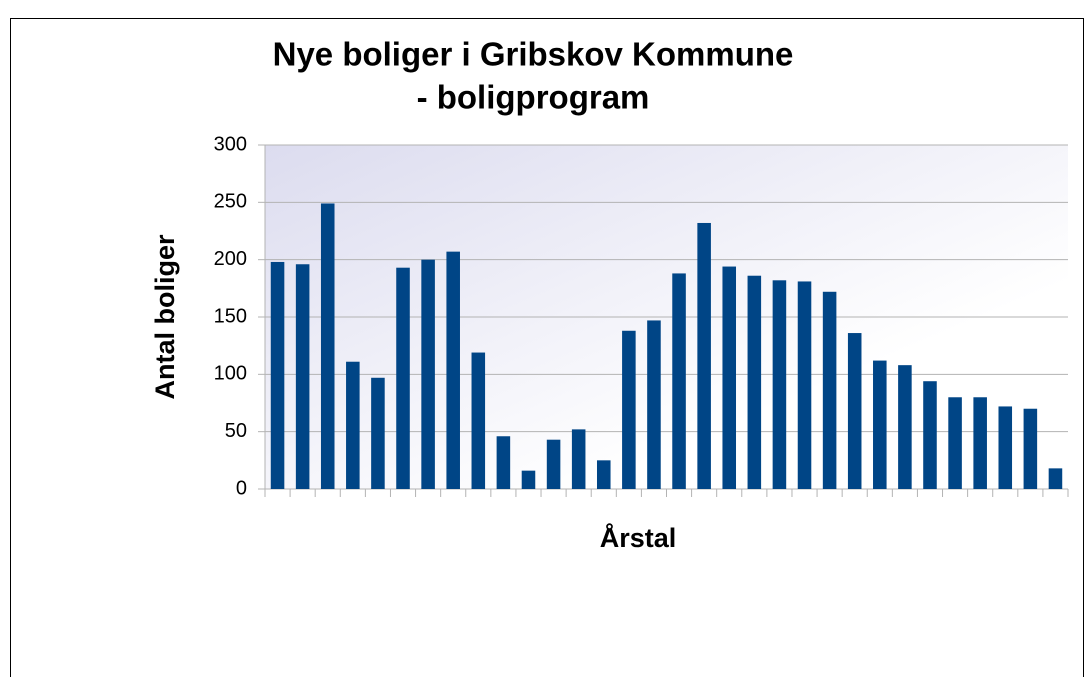 This screenshot has height=677, width=1087. What do you see at coordinates (230, 144) in the screenshot?
I see `y-tick-label: 300` at bounding box center [230, 144].